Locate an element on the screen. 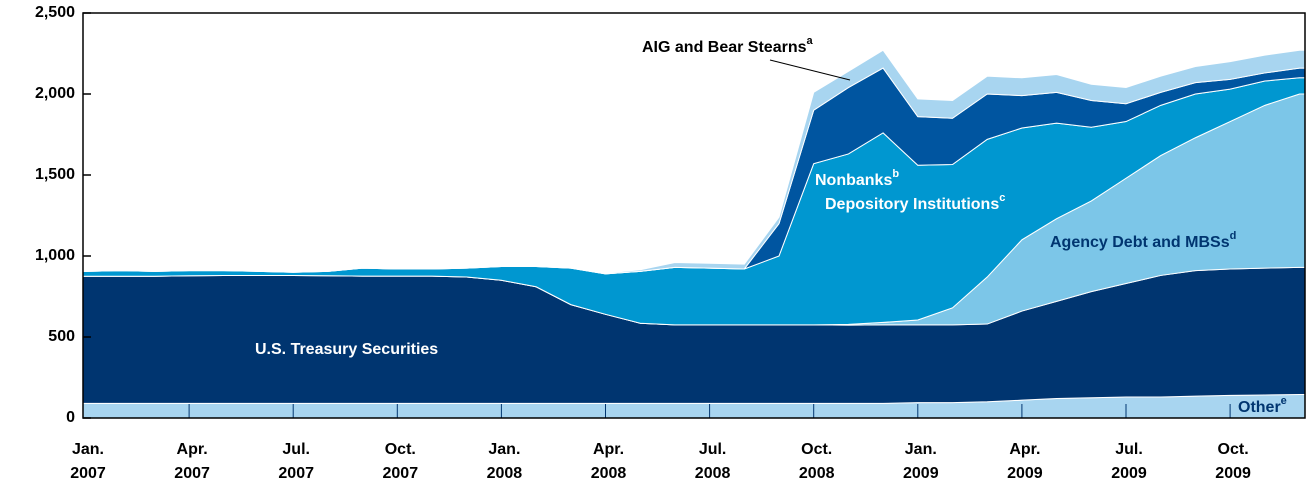  series-note: c is located at coordinates (1002, 198).